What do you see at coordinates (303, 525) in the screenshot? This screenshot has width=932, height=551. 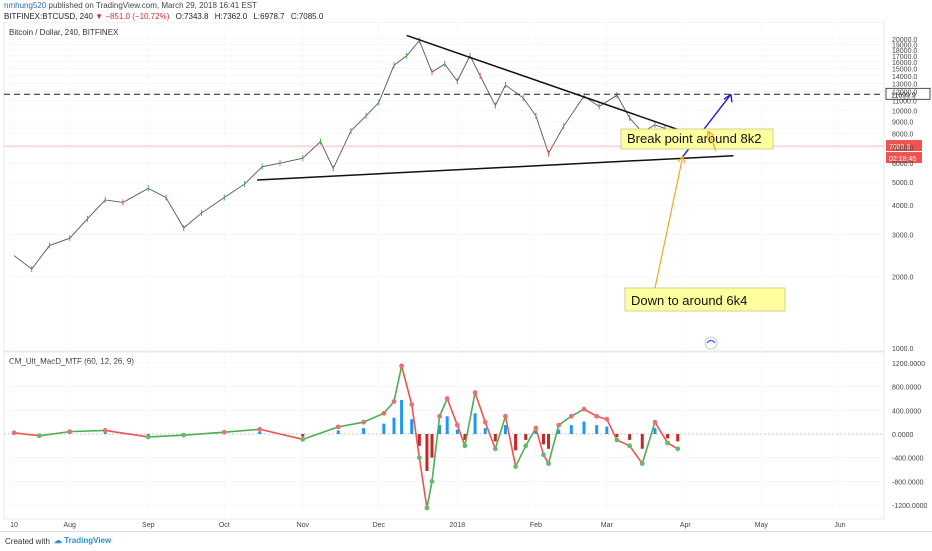 I see `time-tick-label: Nov` at bounding box center [303, 525].